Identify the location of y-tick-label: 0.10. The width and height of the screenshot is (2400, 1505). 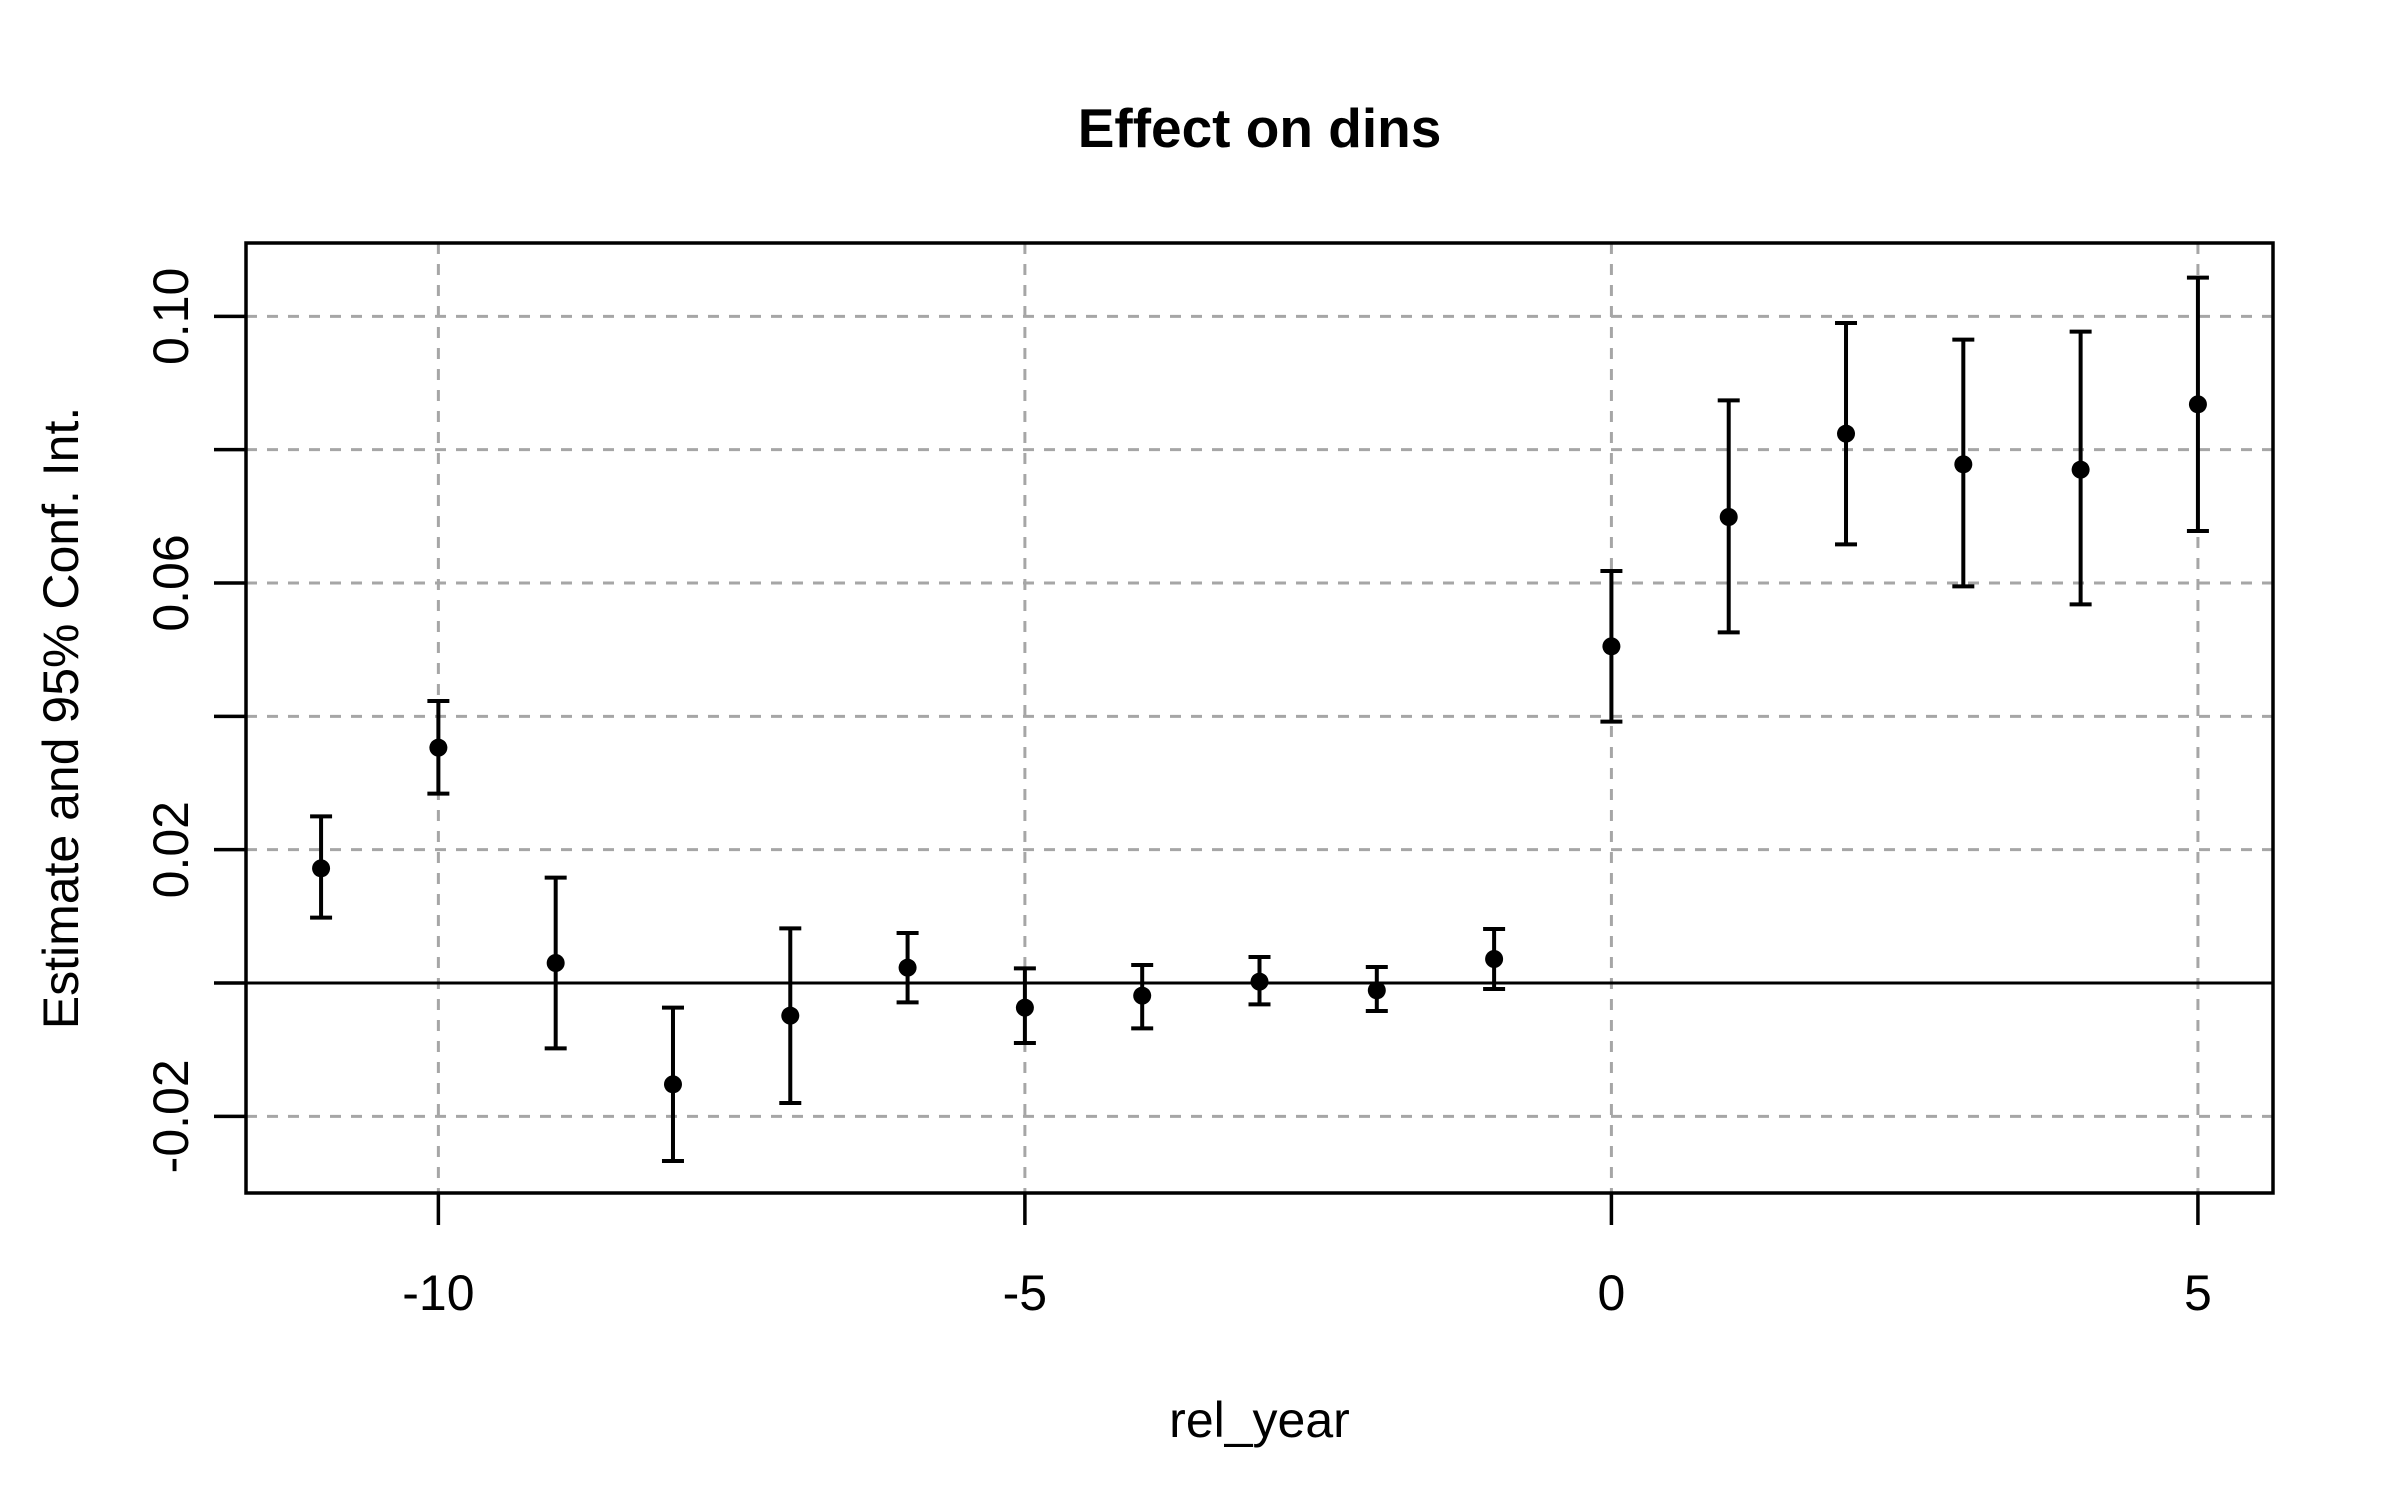
(171, 316).